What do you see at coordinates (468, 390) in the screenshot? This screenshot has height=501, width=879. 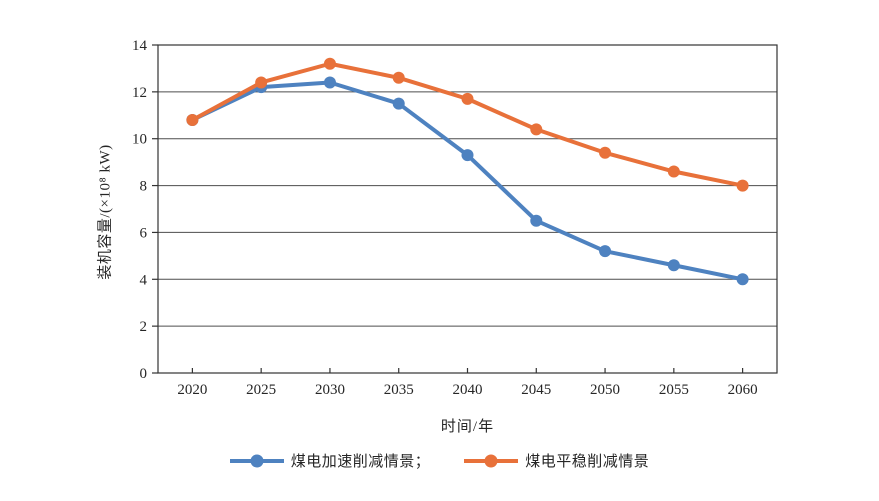 I see `svg-text: 2040` at bounding box center [468, 390].